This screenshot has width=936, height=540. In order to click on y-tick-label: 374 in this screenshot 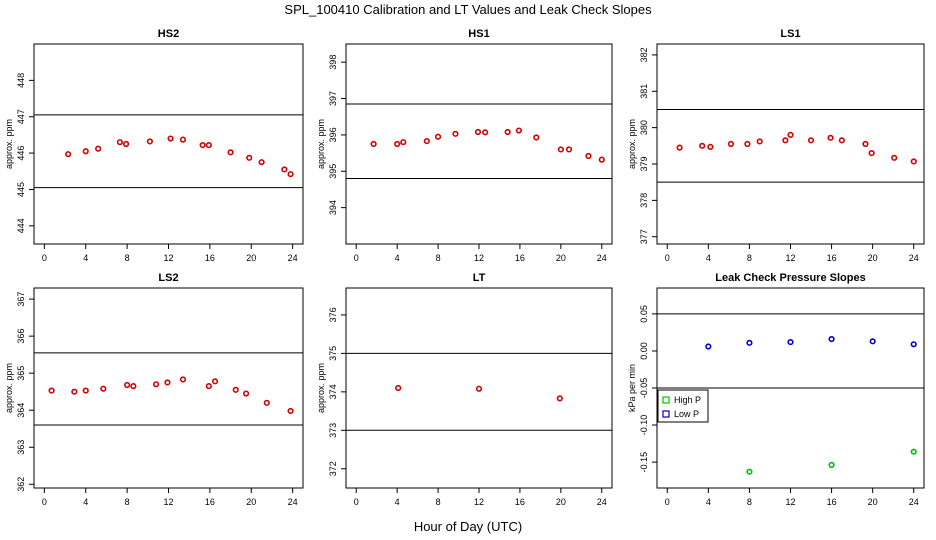, I will do `click(333, 391)`.